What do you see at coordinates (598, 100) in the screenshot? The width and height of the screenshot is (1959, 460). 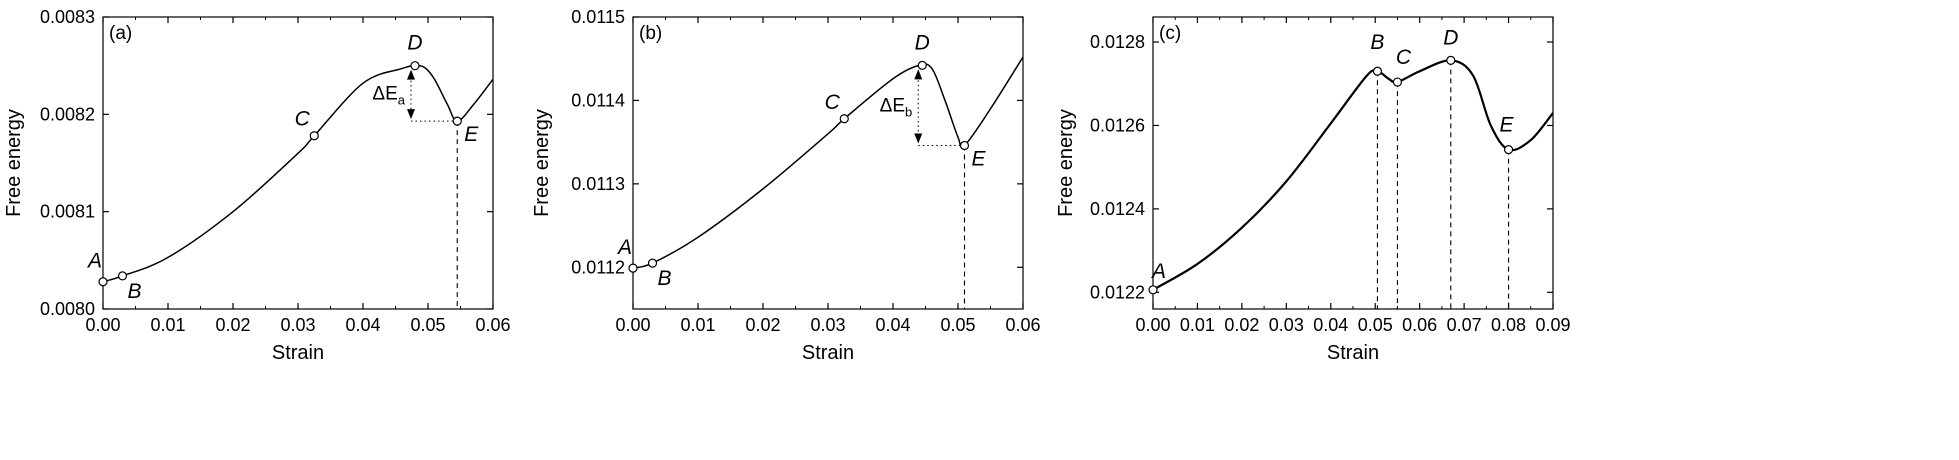 I see `y-tick-label: 0.0114` at bounding box center [598, 100].